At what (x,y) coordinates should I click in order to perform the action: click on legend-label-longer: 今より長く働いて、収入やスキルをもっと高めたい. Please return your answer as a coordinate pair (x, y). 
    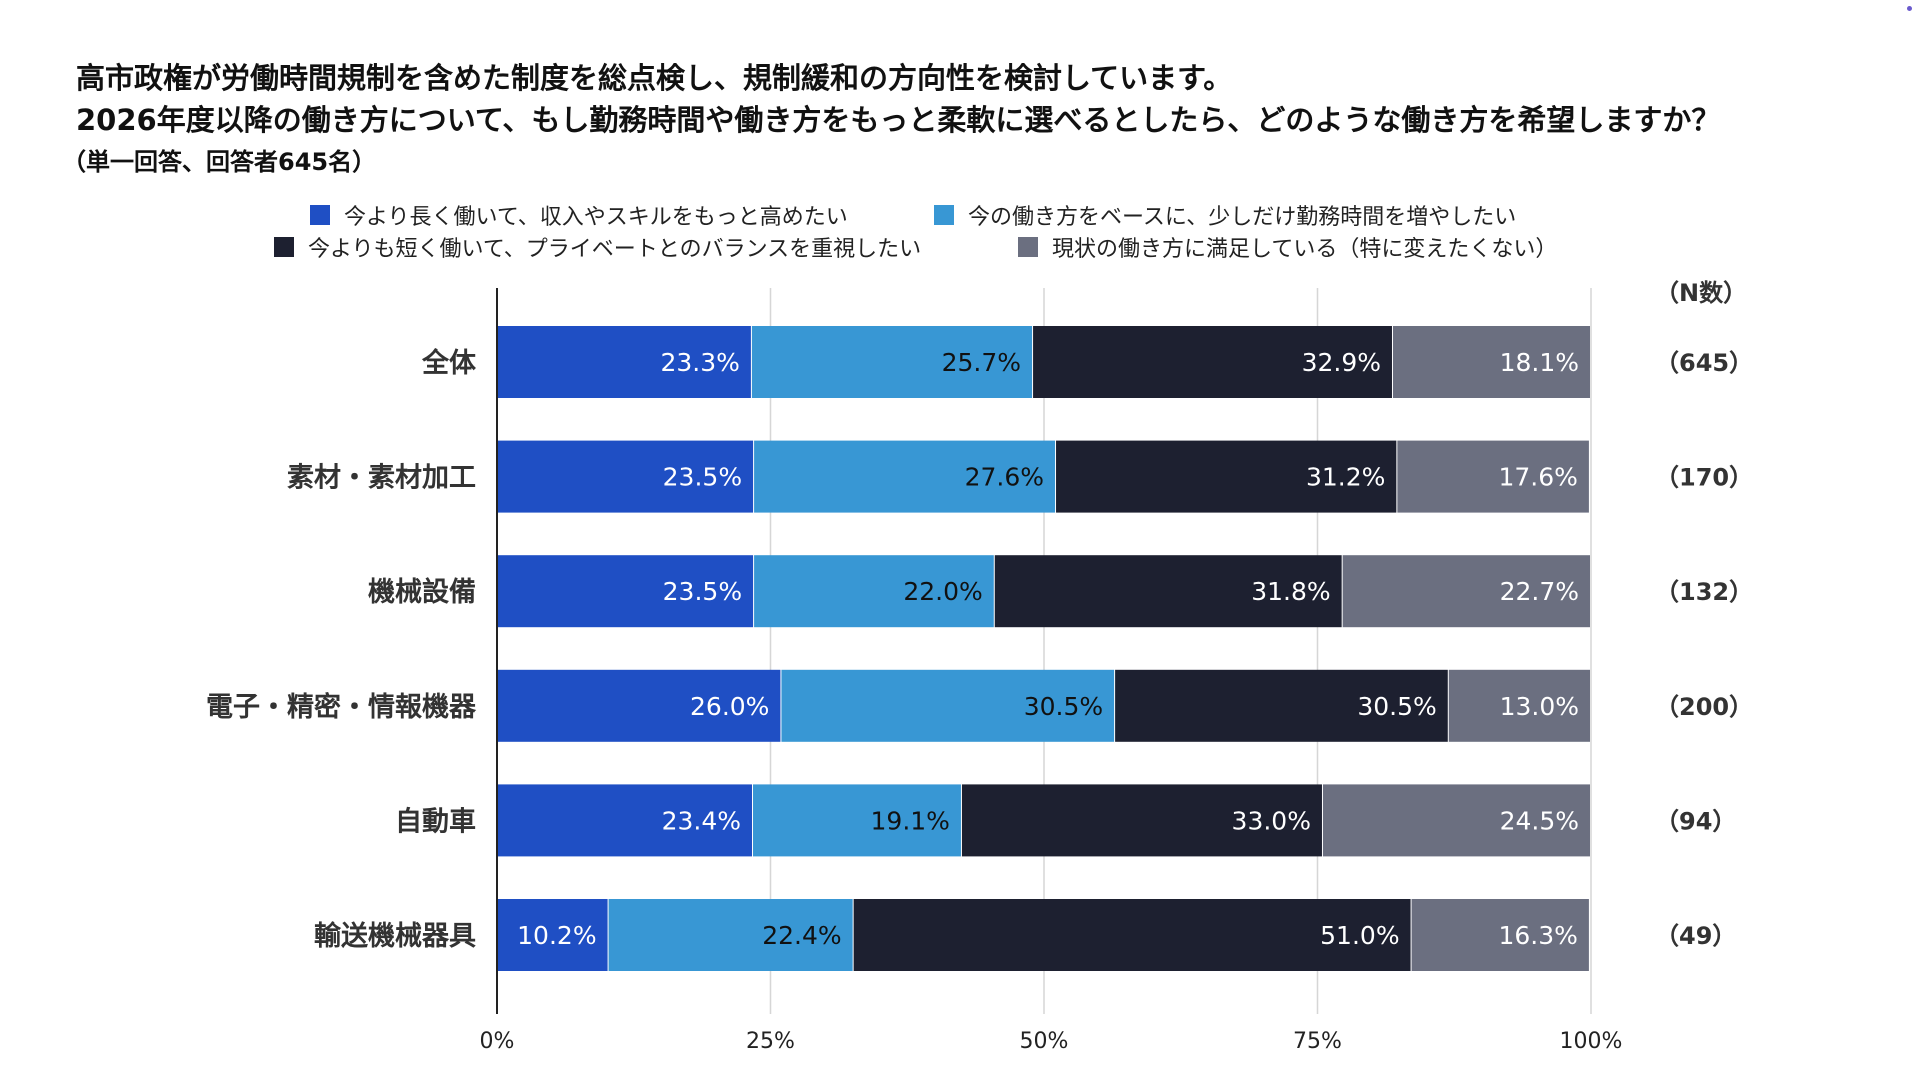
    Looking at the image, I should click on (596, 217).